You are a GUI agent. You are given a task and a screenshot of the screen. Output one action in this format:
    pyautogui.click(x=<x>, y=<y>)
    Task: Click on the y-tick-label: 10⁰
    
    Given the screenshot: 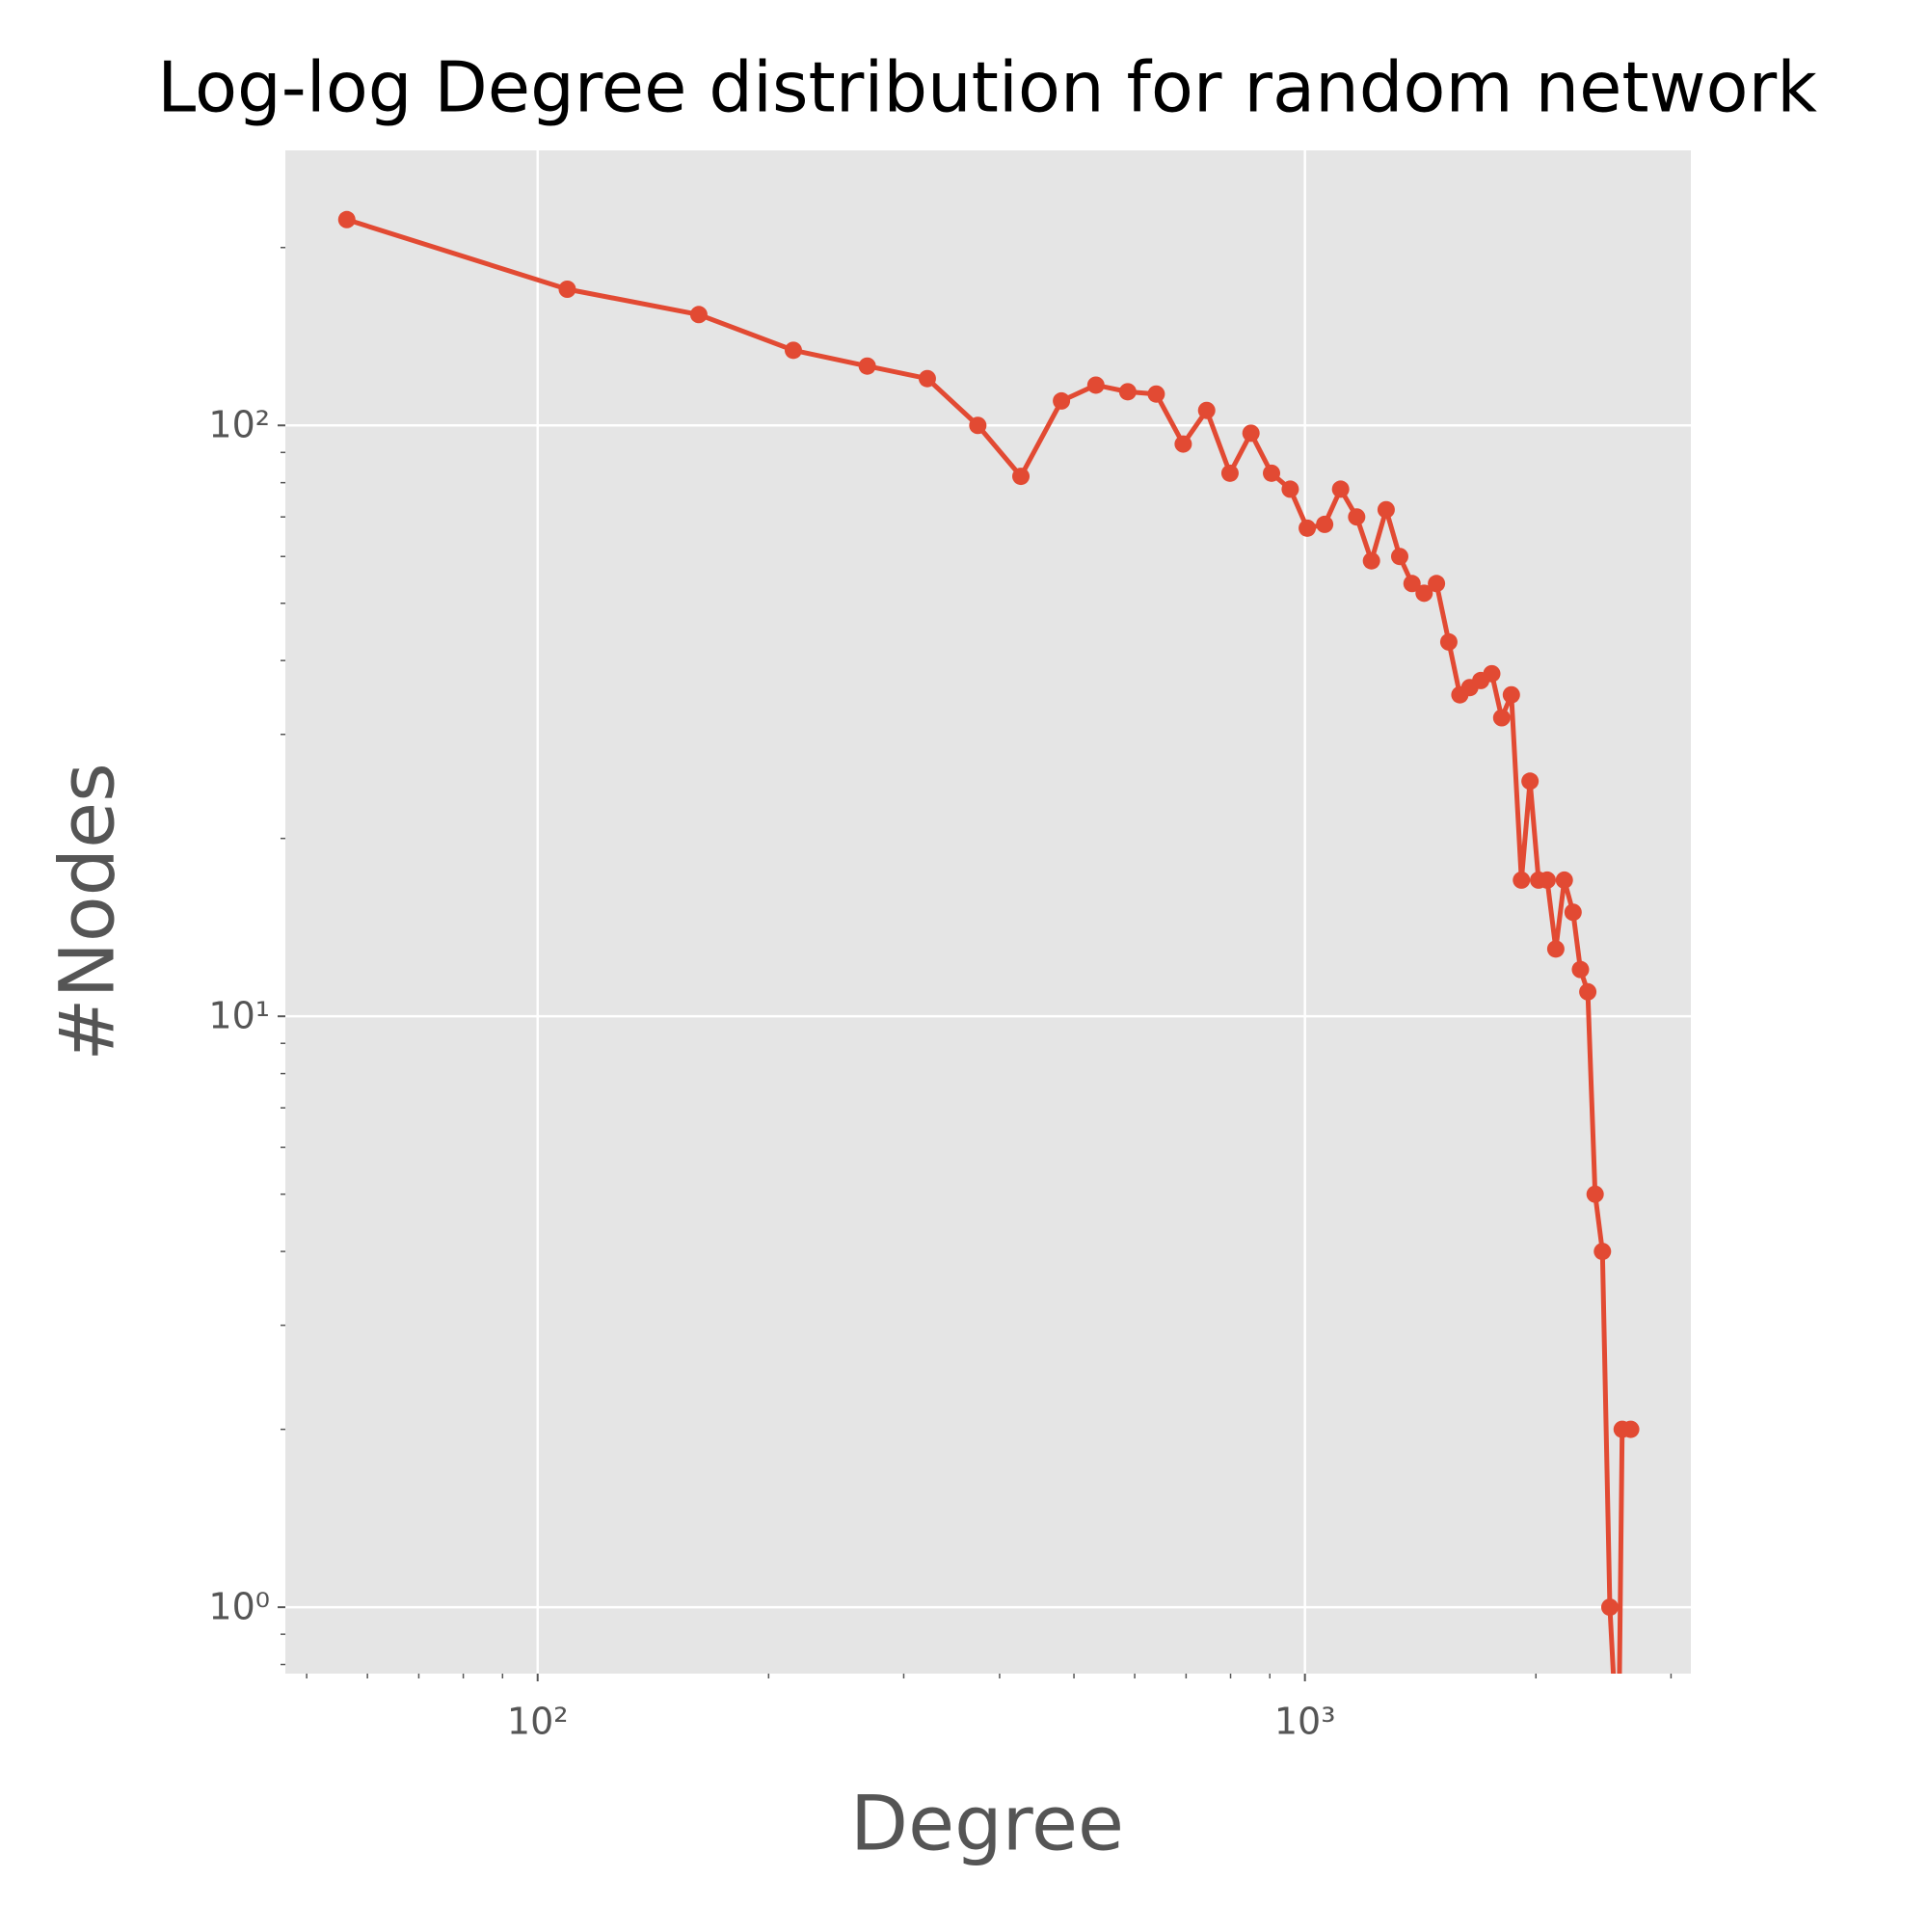 What is the action you would take?
    pyautogui.click(x=239, y=1607)
    